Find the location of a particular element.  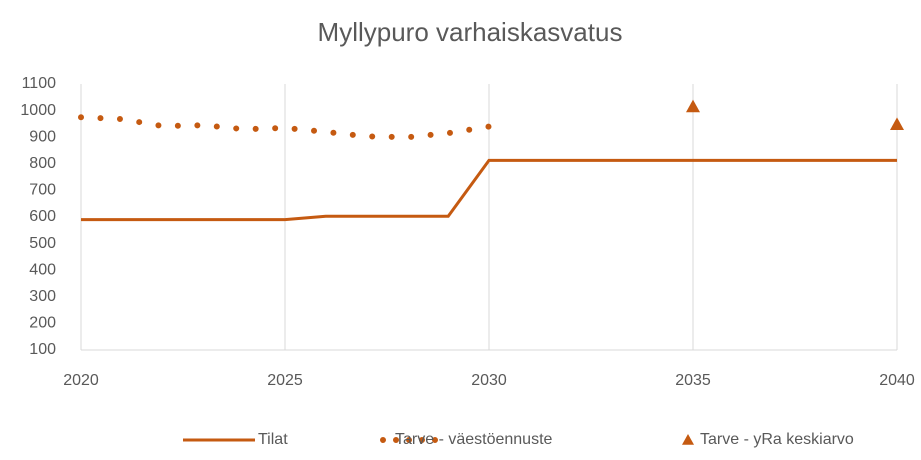

y-tick-label: 400 is located at coordinates (42, 269).